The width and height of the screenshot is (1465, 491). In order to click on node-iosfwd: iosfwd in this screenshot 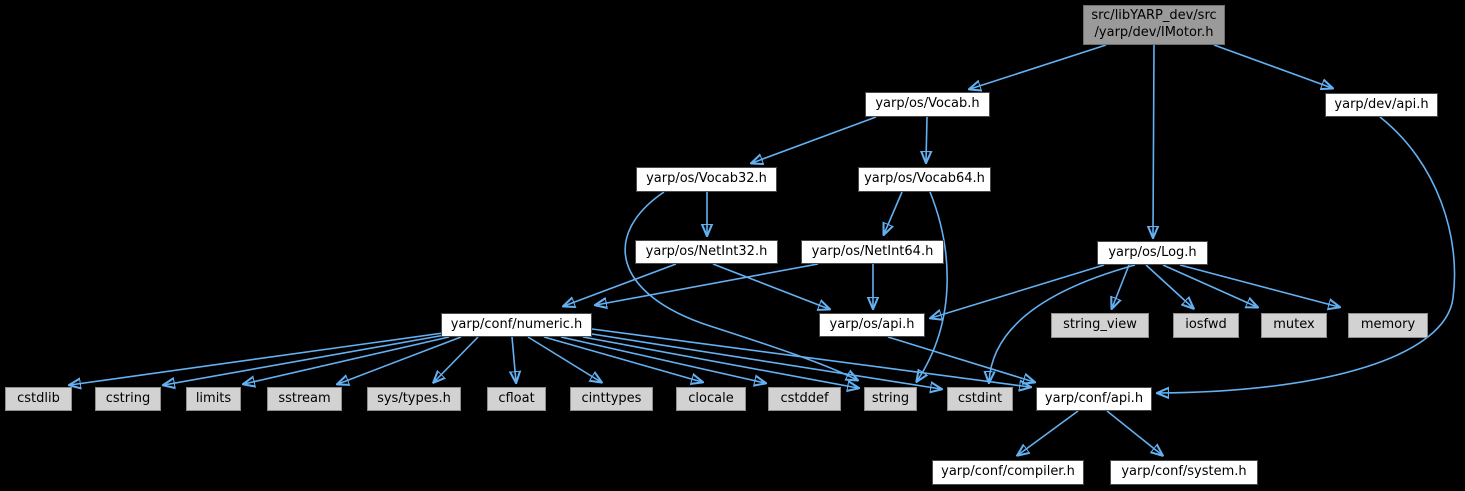, I will do `click(1206, 325)`.